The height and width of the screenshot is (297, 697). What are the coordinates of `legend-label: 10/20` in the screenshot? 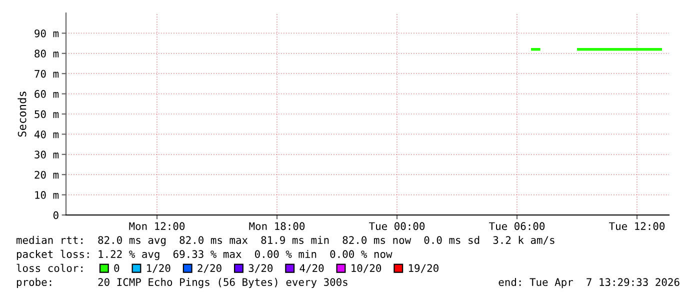 It's located at (367, 268).